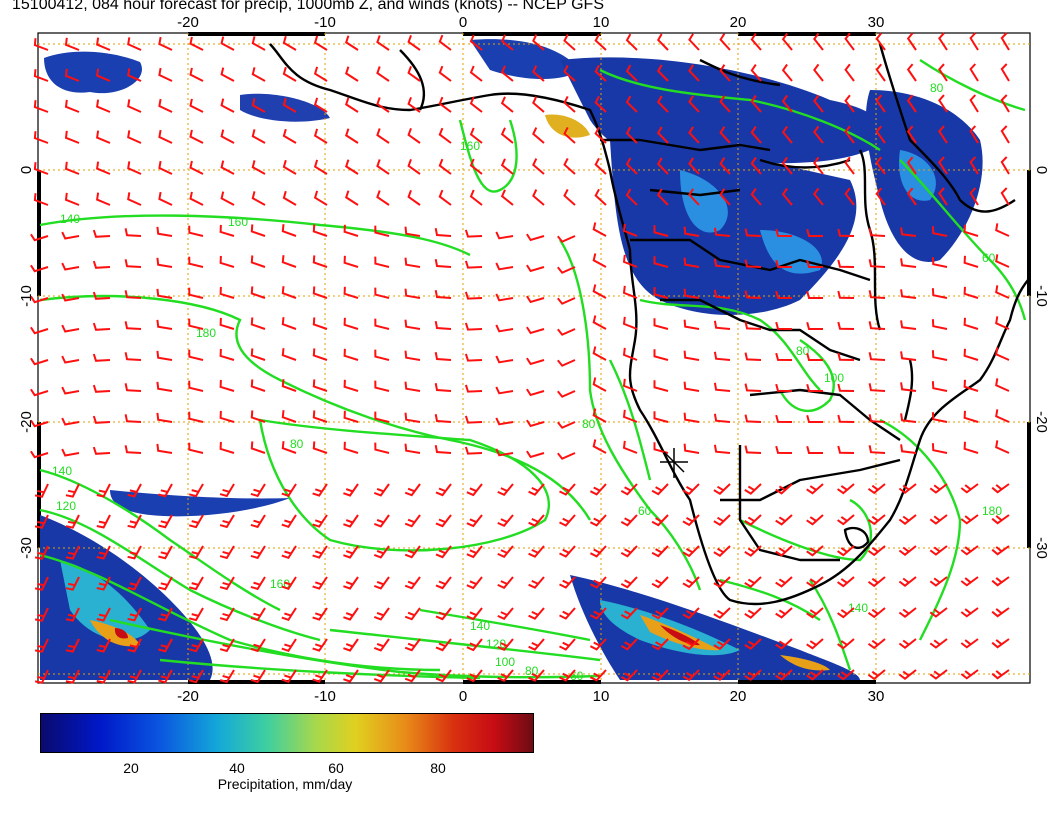 The height and width of the screenshot is (816, 1056). I want to click on contour-label: 100, so click(834, 378).